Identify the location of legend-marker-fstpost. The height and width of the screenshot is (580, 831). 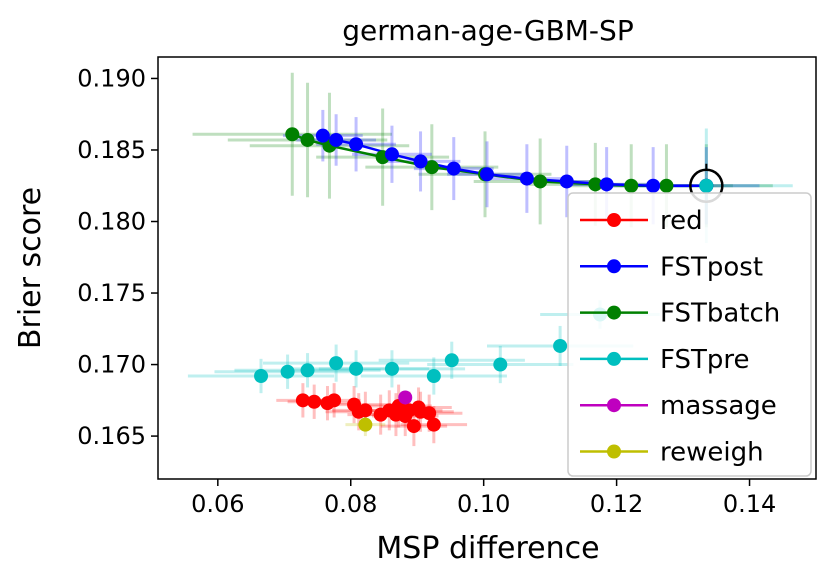
(614, 266).